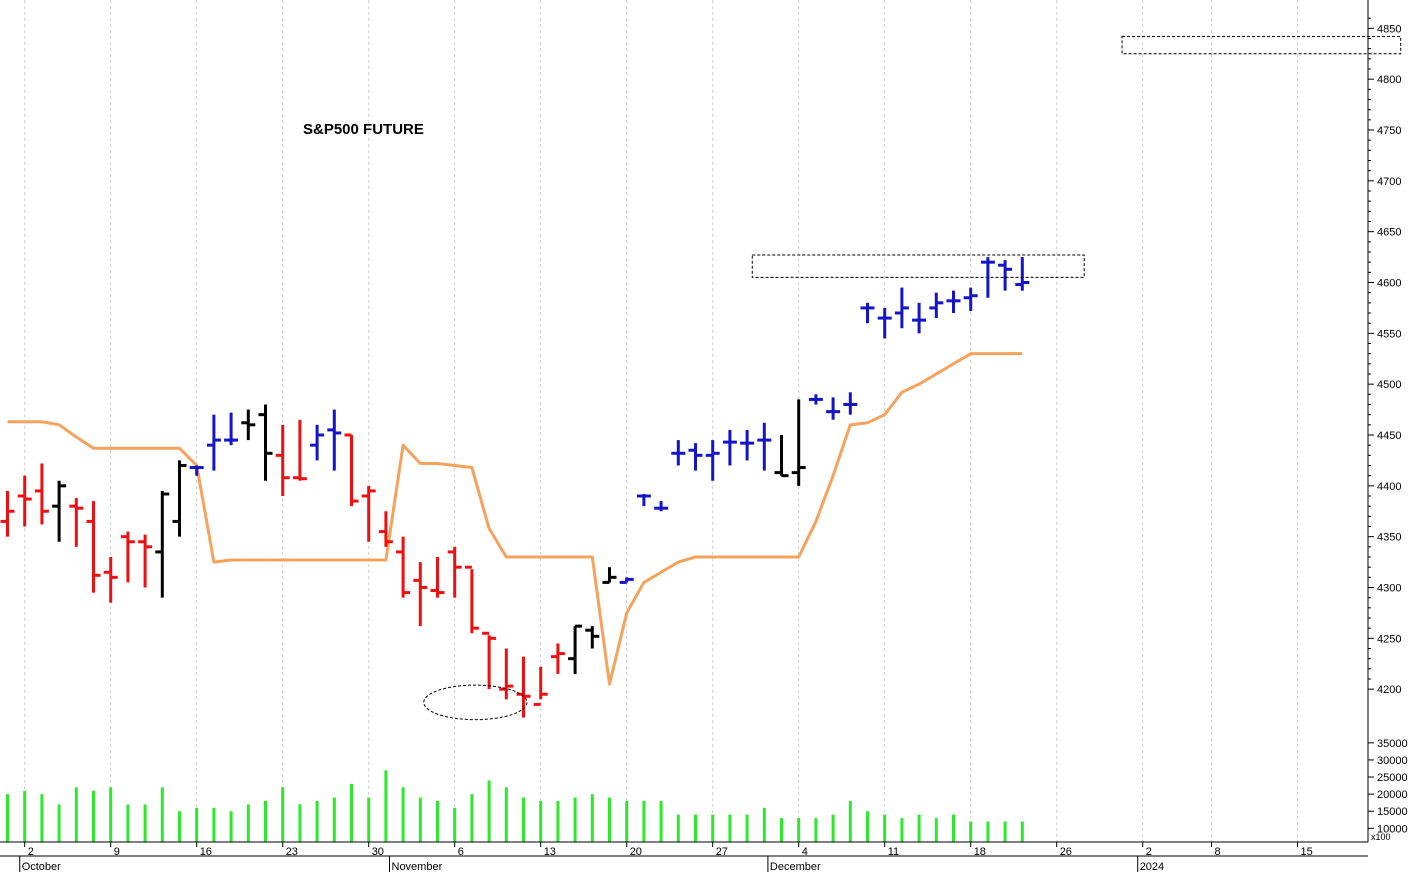  Describe the element at coordinates (722, 852) in the screenshot. I see `x-tick-label-8: 27` at that location.